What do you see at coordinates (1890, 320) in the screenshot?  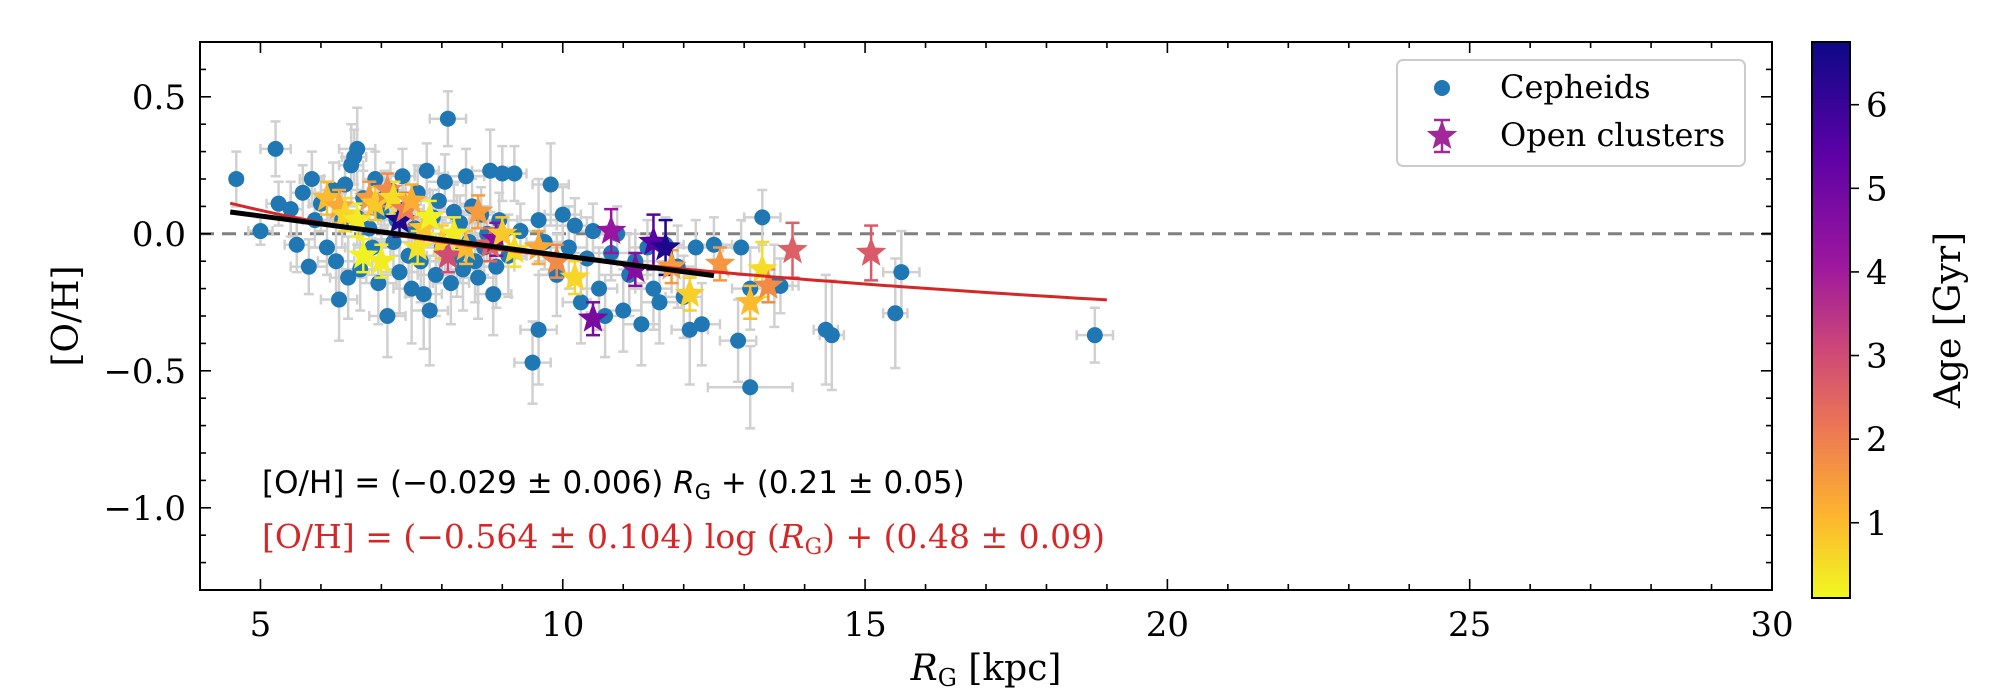 I see `colorbar: 1 2 3 4 5 6 Age [Gyr]` at bounding box center [1890, 320].